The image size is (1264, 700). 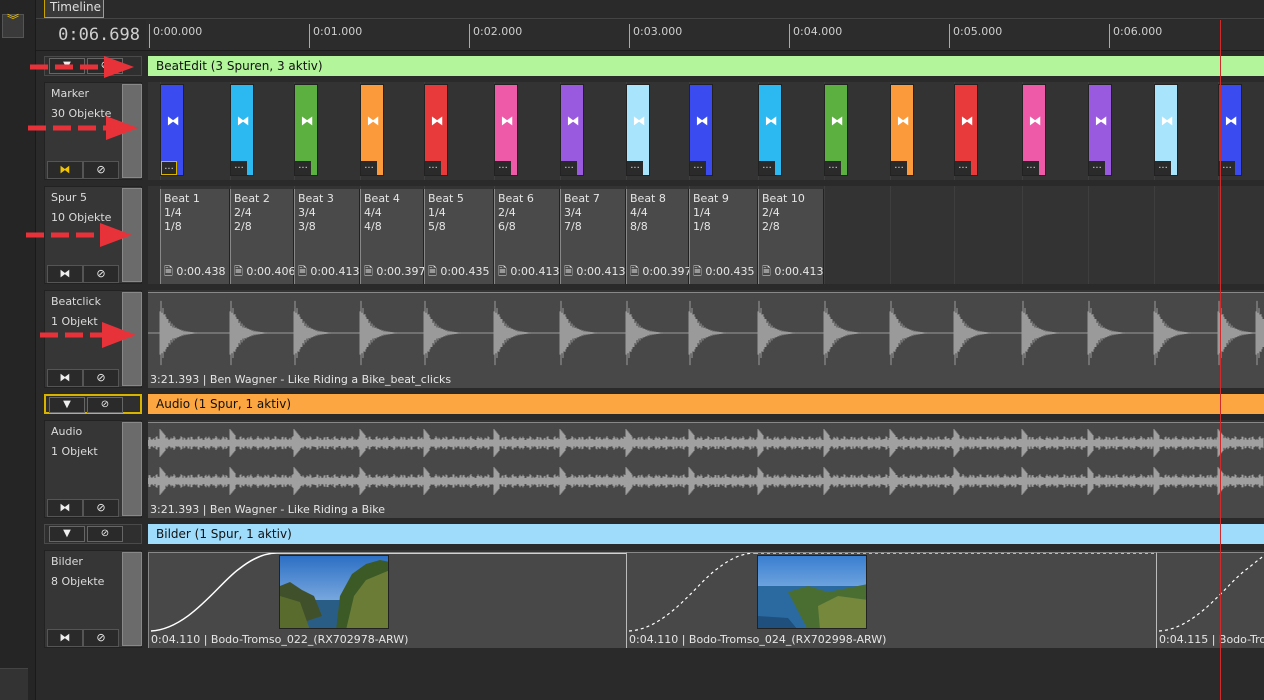 I want to click on track-object-count: 10 Objekte, so click(x=81, y=217).